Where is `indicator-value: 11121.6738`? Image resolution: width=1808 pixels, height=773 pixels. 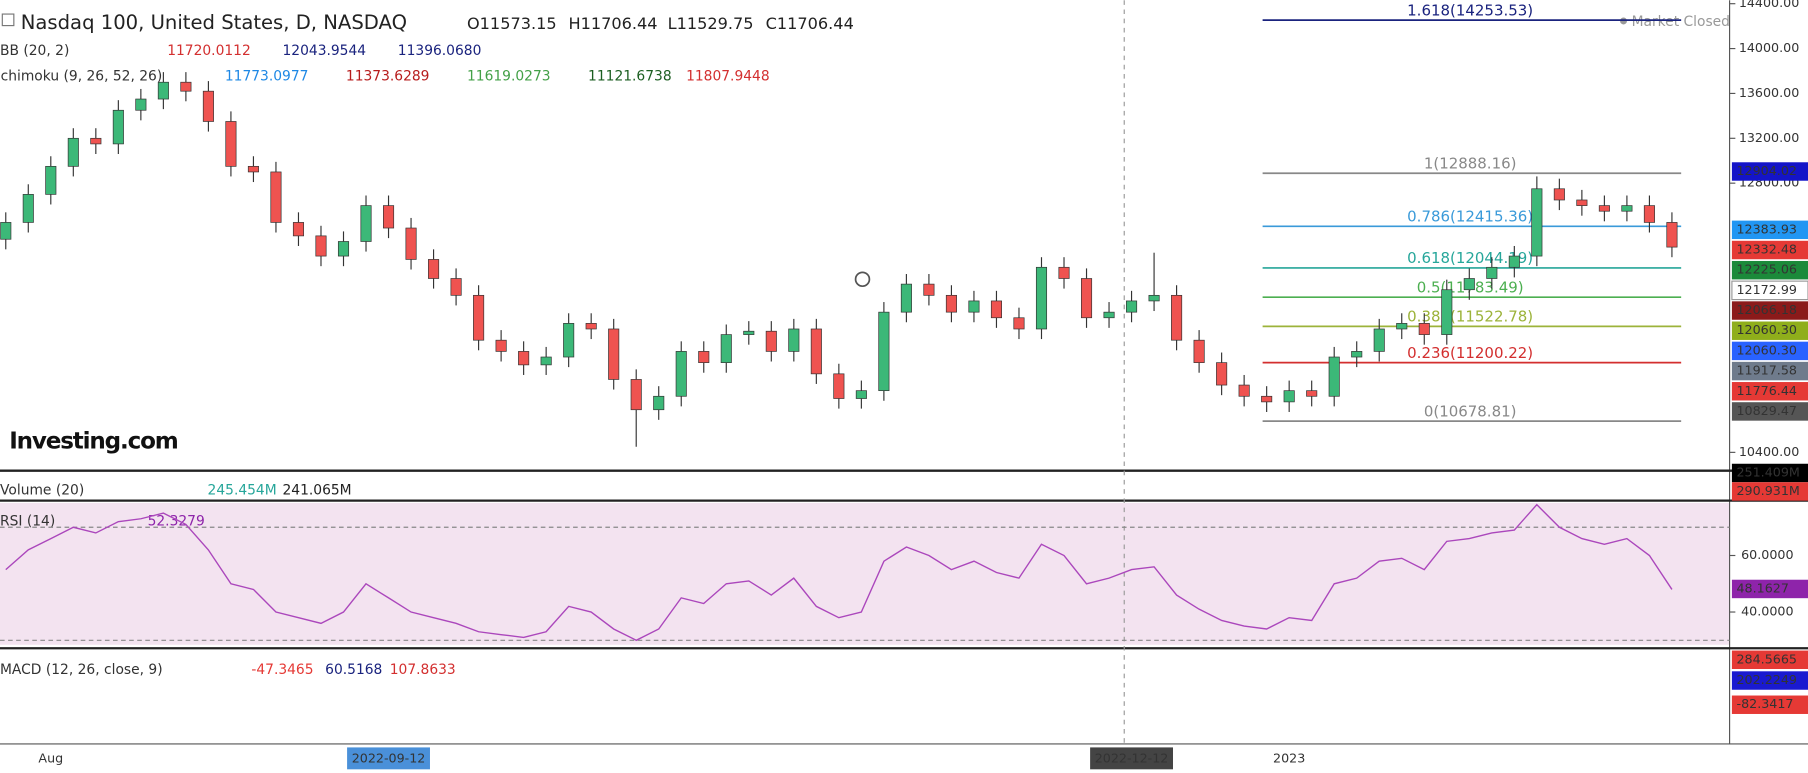 indicator-value: 11121.6738 is located at coordinates (630, 76).